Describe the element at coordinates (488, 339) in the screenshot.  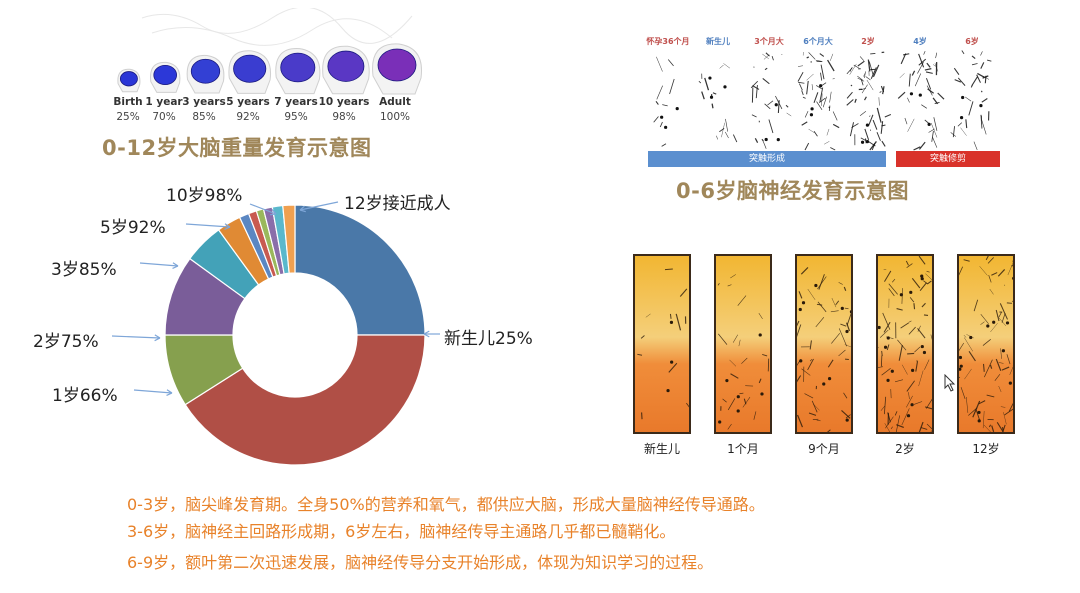
I see `pie-label-newborn: 新生儿25%` at that location.